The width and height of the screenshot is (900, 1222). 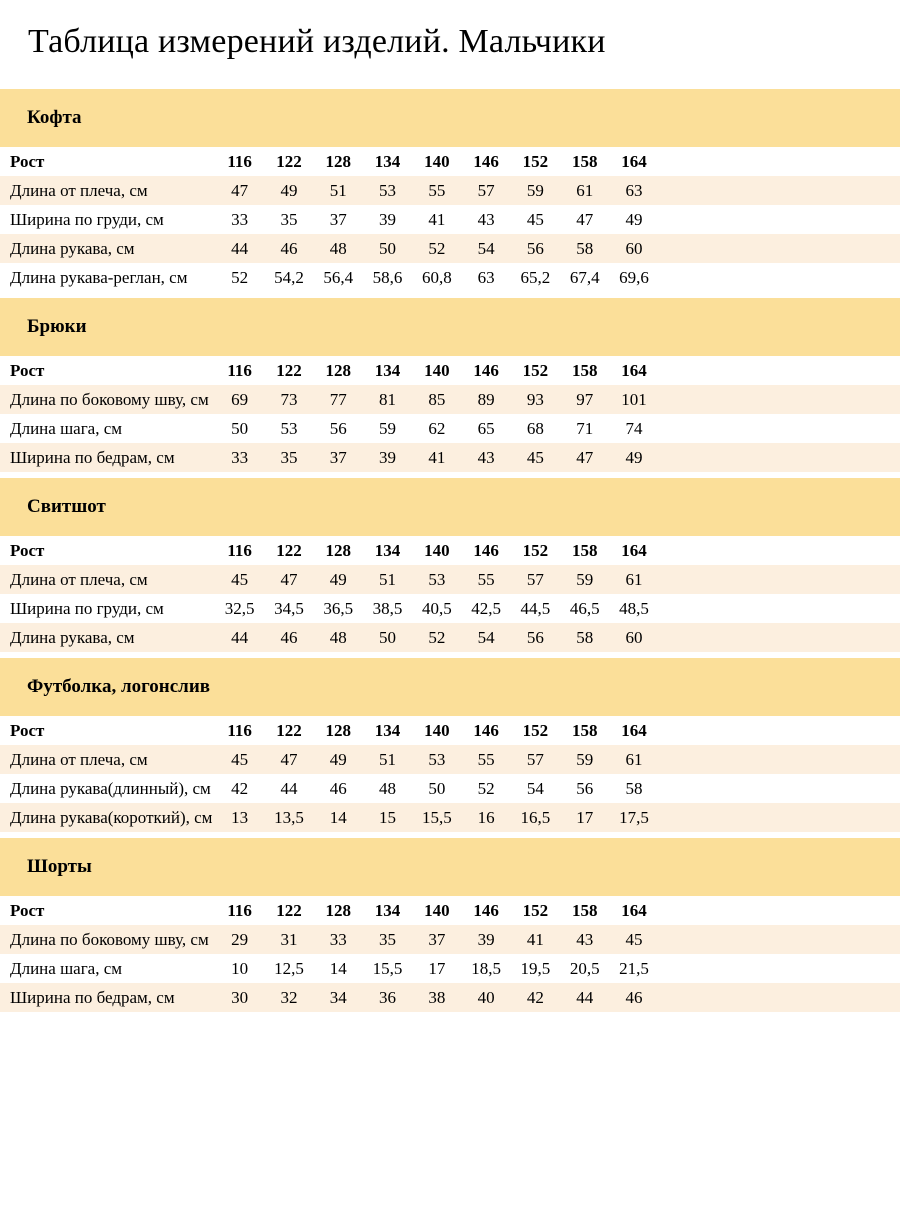 I want to click on value-cell: 36,5, so click(x=338, y=608).